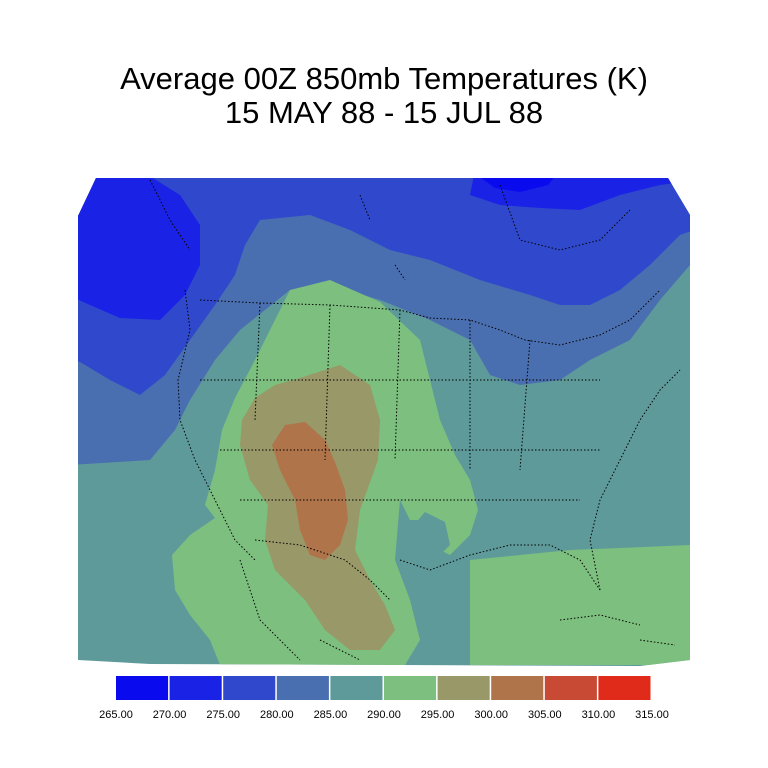  I want to click on colorbar-tick-label: 285.00, so click(330, 715).